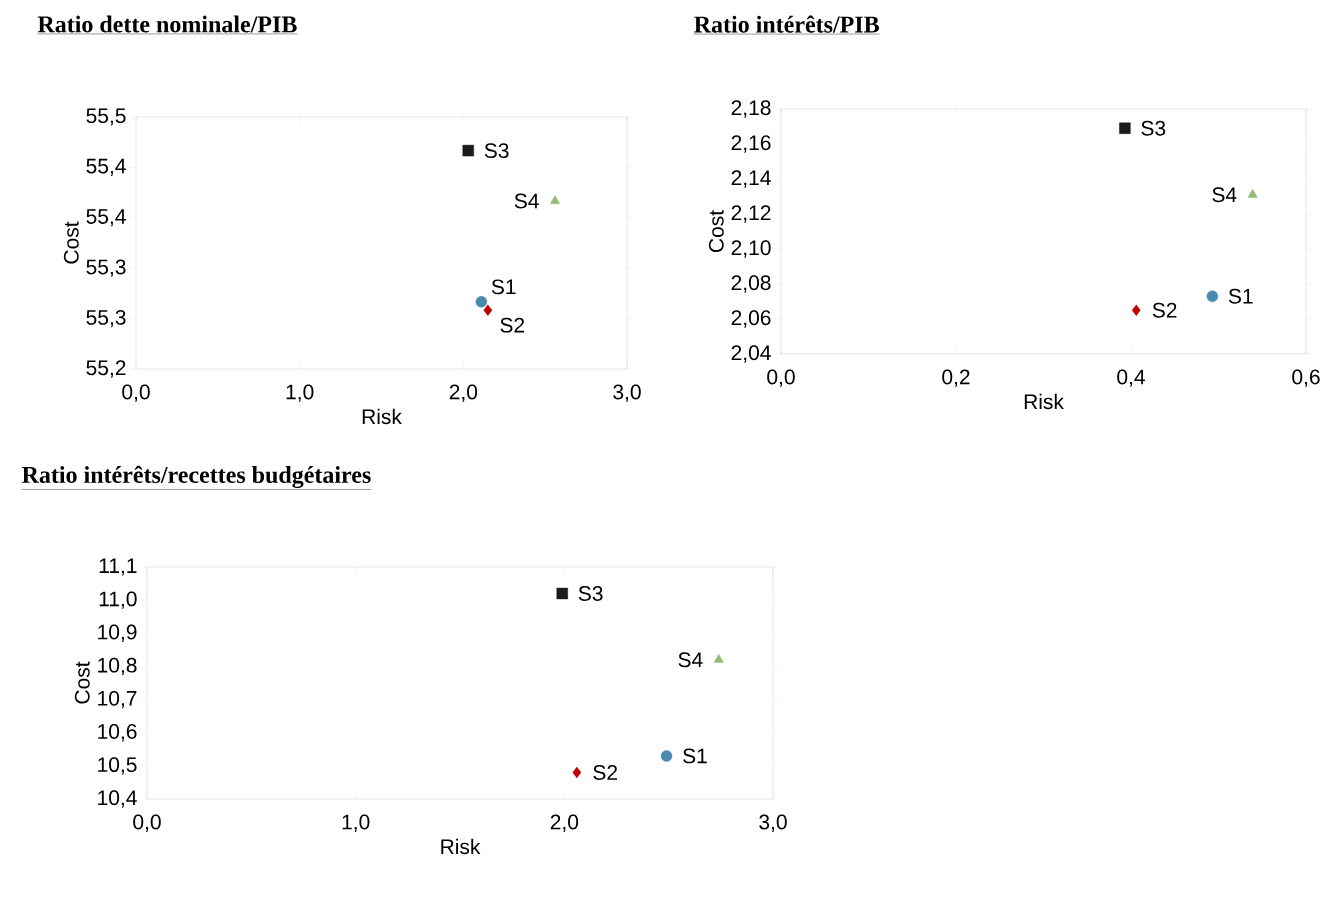 The width and height of the screenshot is (1341, 924). Describe the element at coordinates (1131, 378) in the screenshot. I see `x-tick-label: 0,4` at that location.